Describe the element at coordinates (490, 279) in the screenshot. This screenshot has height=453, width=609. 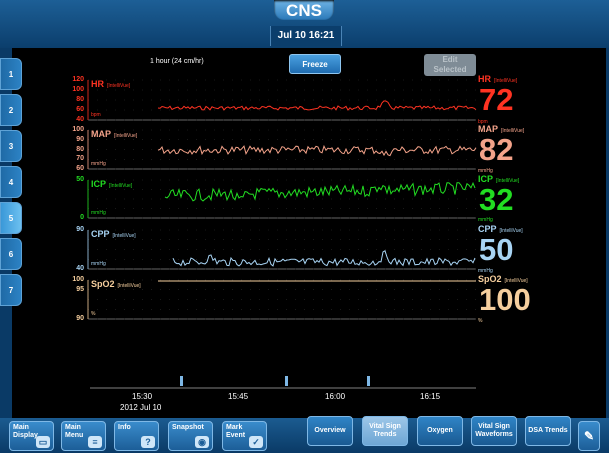
I see `vital-name: SpO2` at that location.